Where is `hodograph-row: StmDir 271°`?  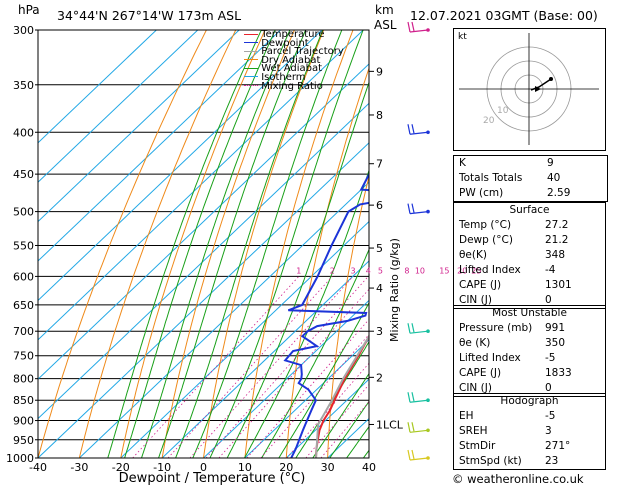 hodograph-row: StmDir 271° is located at coordinates (529, 446).